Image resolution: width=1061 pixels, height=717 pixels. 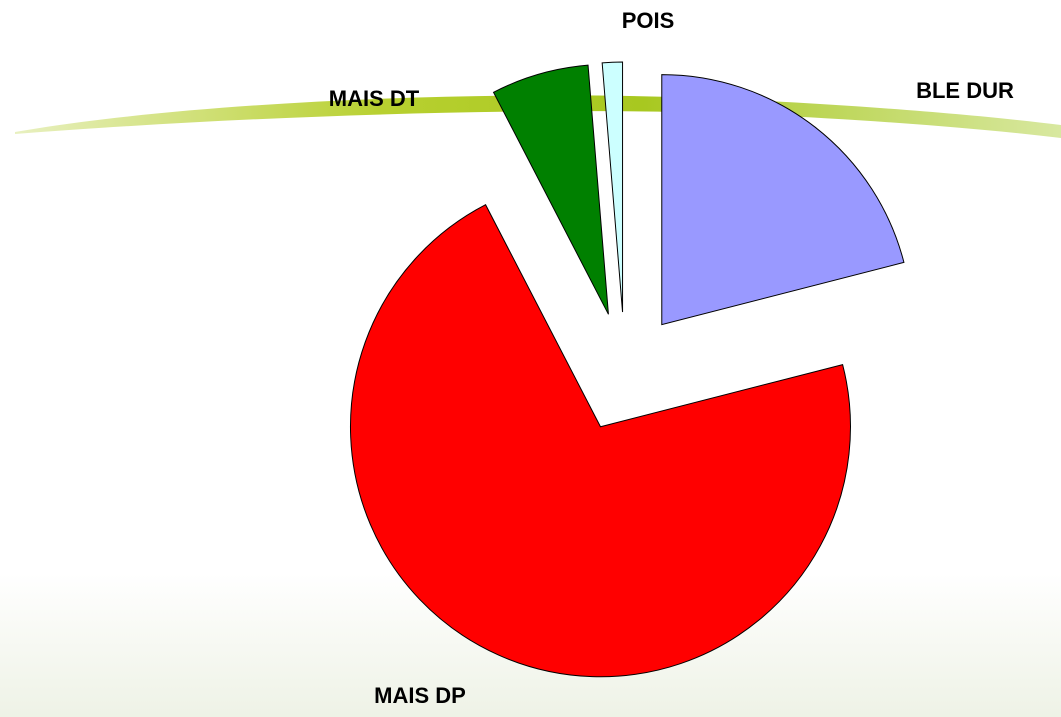 I want to click on slice-label: MAIS DT, so click(x=374, y=98).